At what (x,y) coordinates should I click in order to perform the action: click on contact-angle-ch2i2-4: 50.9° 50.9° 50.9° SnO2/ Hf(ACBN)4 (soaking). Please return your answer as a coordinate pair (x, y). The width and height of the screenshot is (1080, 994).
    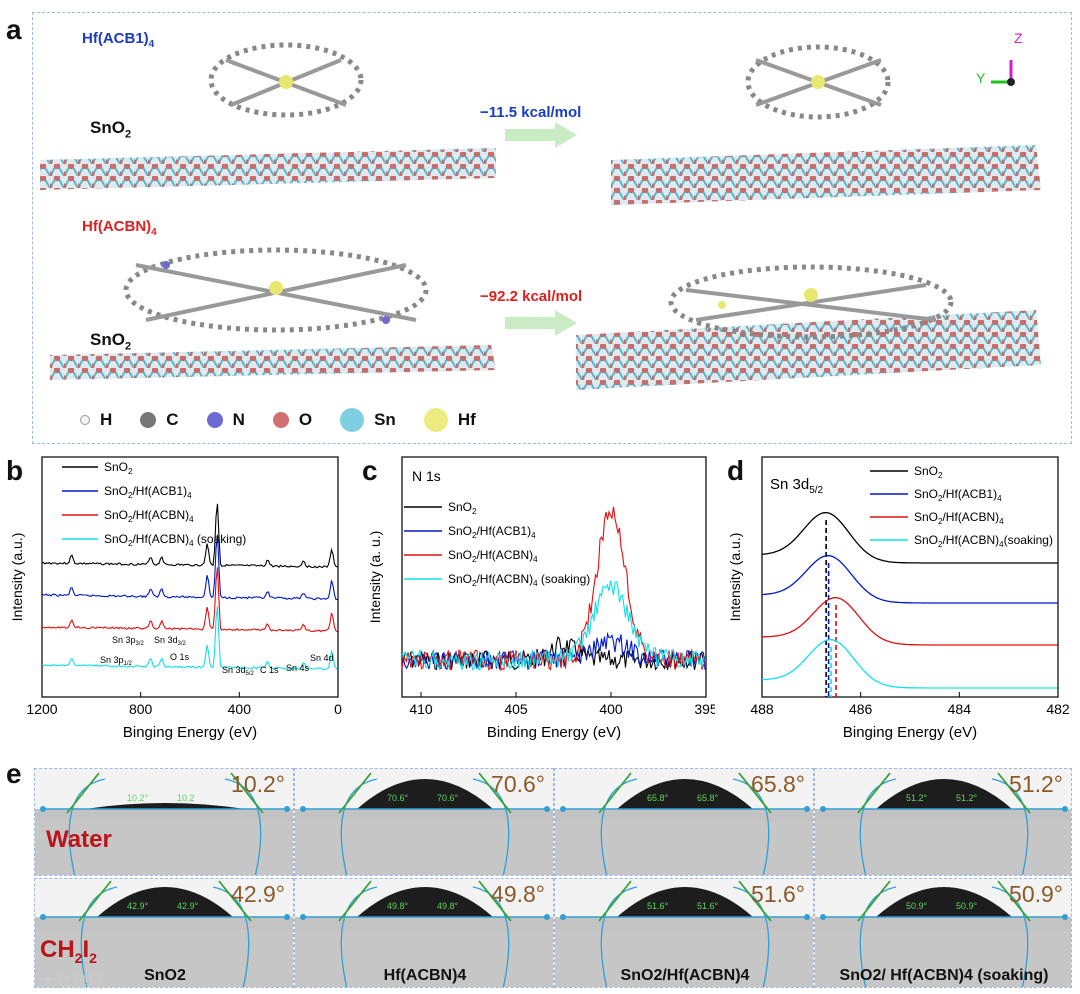
    Looking at the image, I should click on (943, 933).